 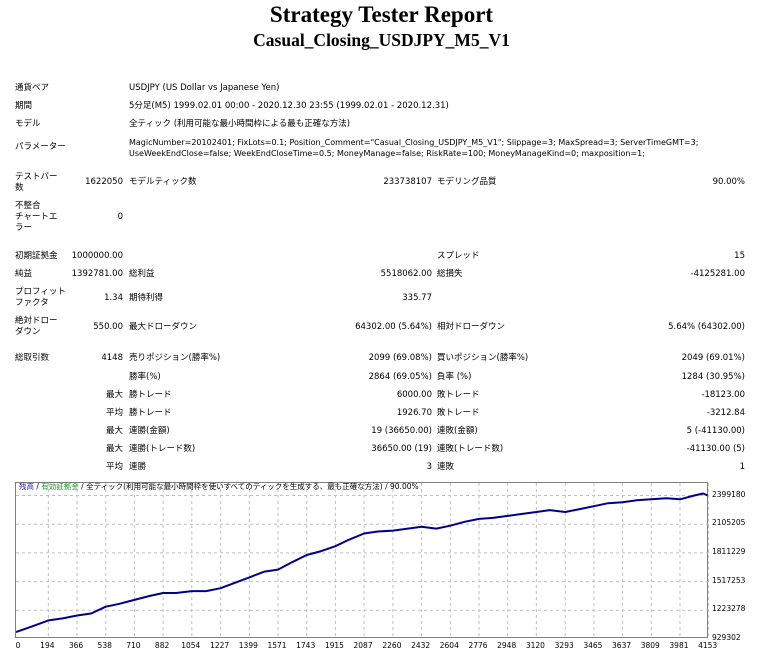 What do you see at coordinates (478, 645) in the screenshot?
I see `x-tick-label: 2776` at bounding box center [478, 645].